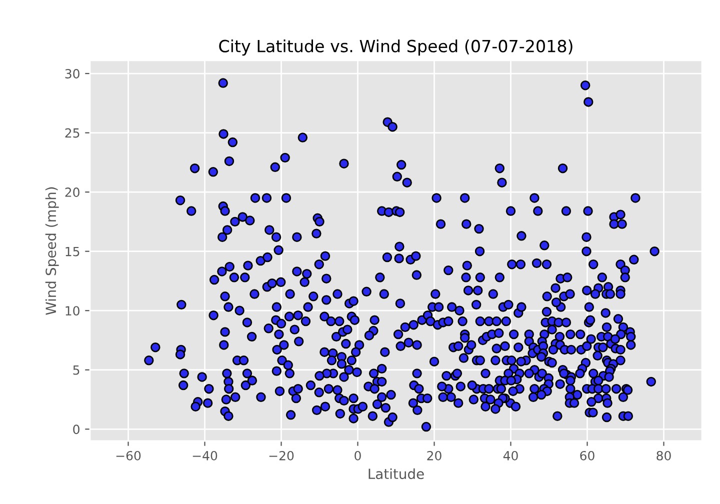  What do you see at coordinates (72, 133) in the screenshot?
I see `y-tick-label: 25` at bounding box center [72, 133].